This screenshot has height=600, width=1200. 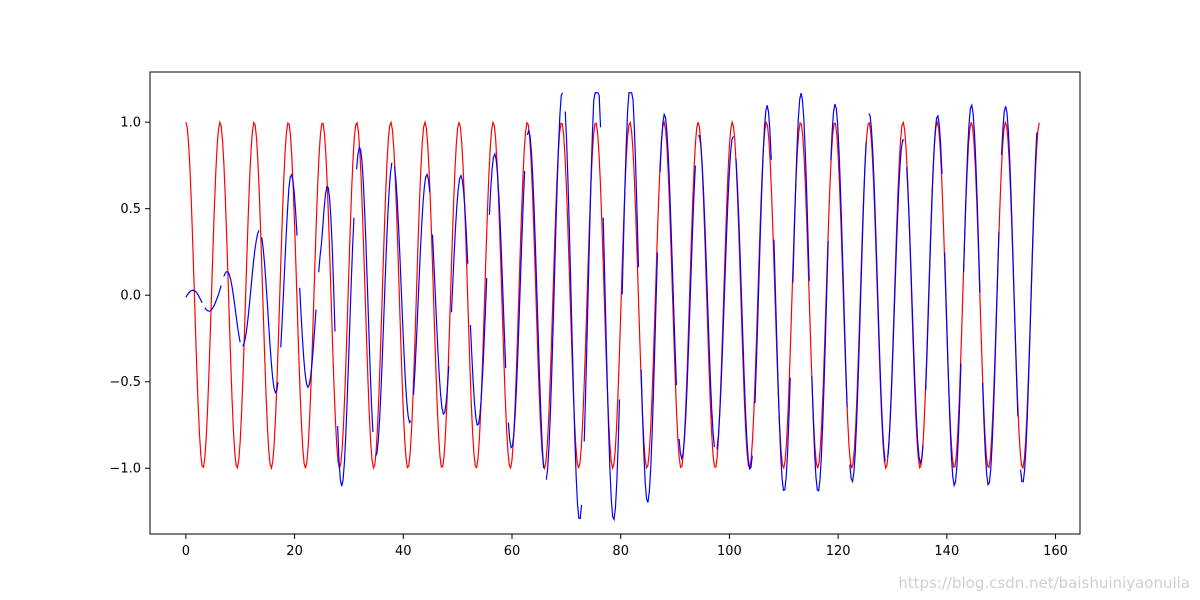 What do you see at coordinates (946, 551) in the screenshot?
I see `x-tick-label: 140` at bounding box center [946, 551].